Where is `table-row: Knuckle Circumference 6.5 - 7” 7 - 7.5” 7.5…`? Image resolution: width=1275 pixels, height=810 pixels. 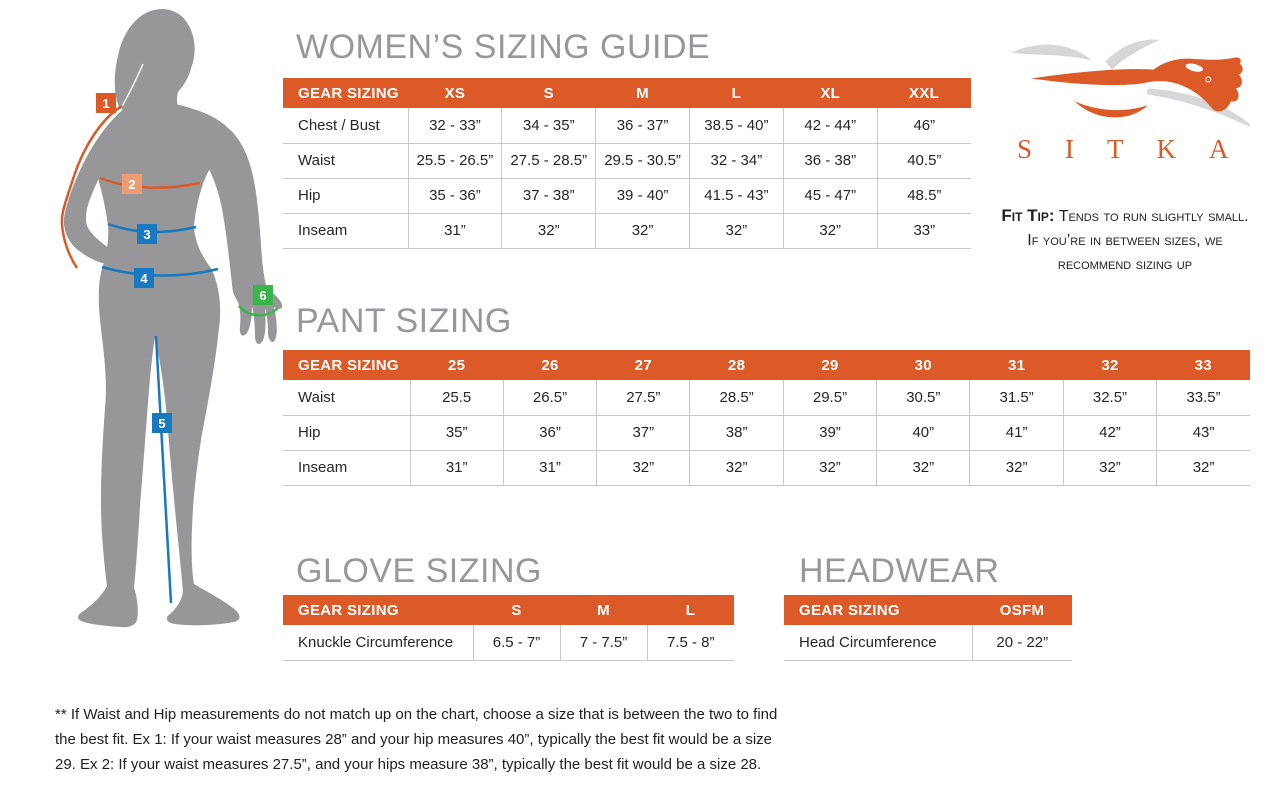 table-row: Knuckle Circumference 6.5 - 7” 7 - 7.5” 7.5… is located at coordinates (508, 643).